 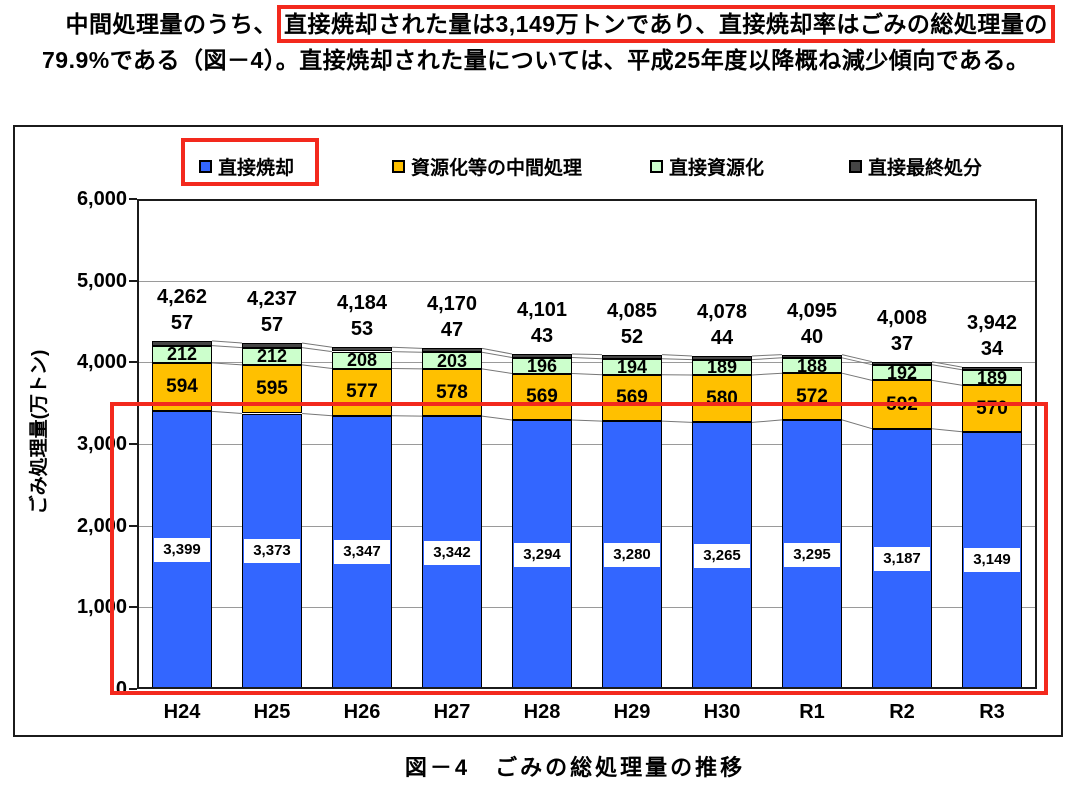 I want to click on segment-value-label: 595, so click(x=272, y=389).